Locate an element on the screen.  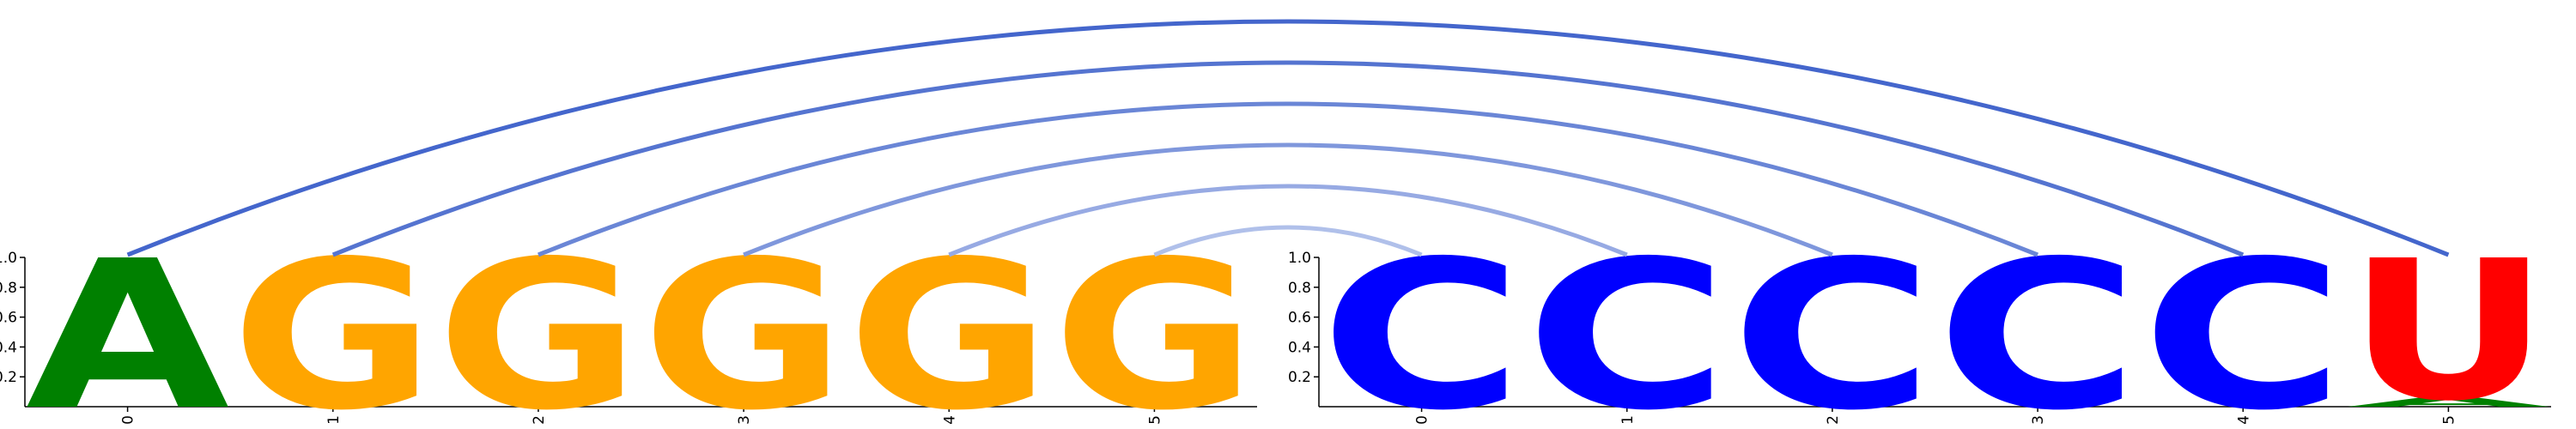
letter-glyph: U is located at coordinates (2449, 324).